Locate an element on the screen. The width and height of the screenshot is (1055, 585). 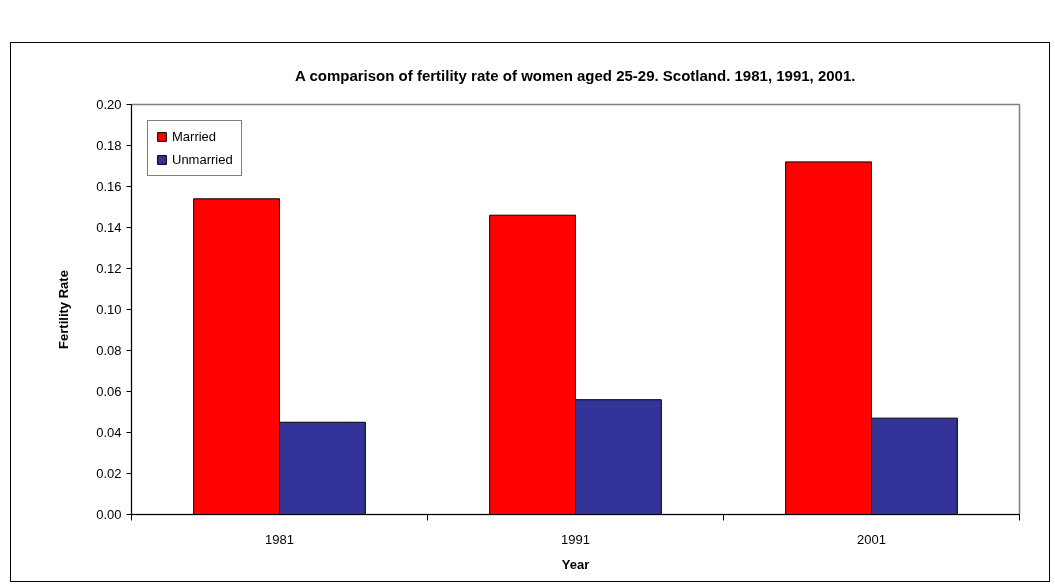
y-axis-title: Fertility Rate is located at coordinates (64, 309).